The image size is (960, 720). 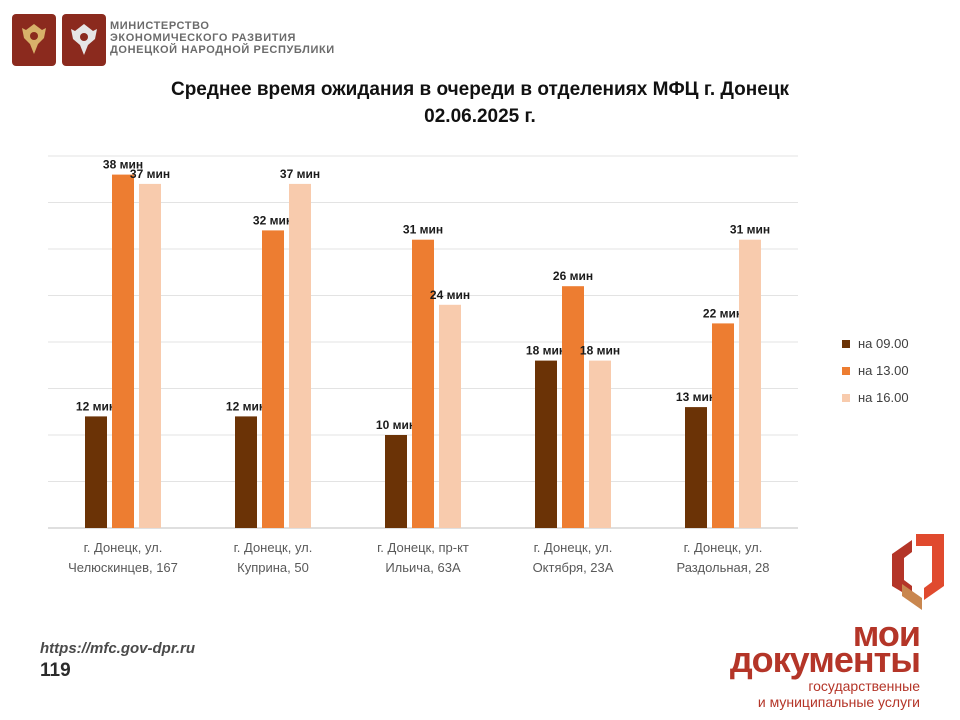 What do you see at coordinates (117, 648) in the screenshot?
I see `website-link: https://mfc.gov-dpr.ru` at bounding box center [117, 648].